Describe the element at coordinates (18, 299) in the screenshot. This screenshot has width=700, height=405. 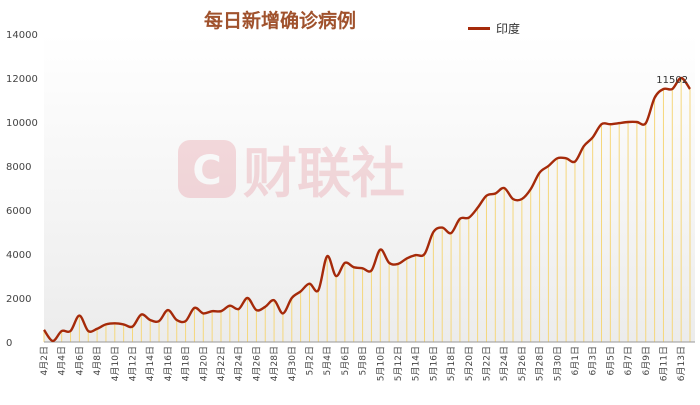
I see `y-tick-label: 2000` at that location.